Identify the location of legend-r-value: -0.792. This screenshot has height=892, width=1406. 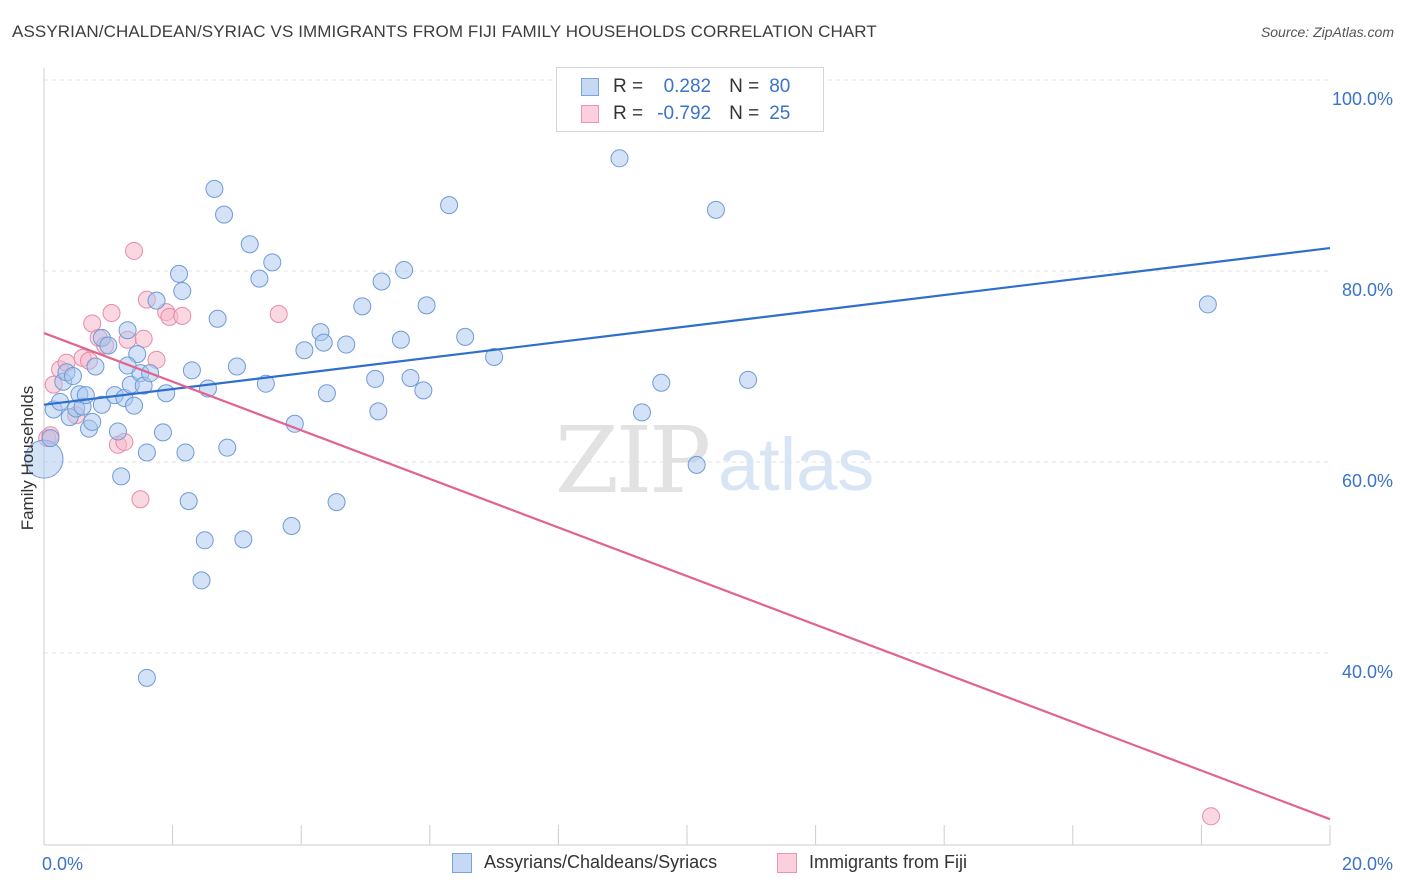
(684, 113).